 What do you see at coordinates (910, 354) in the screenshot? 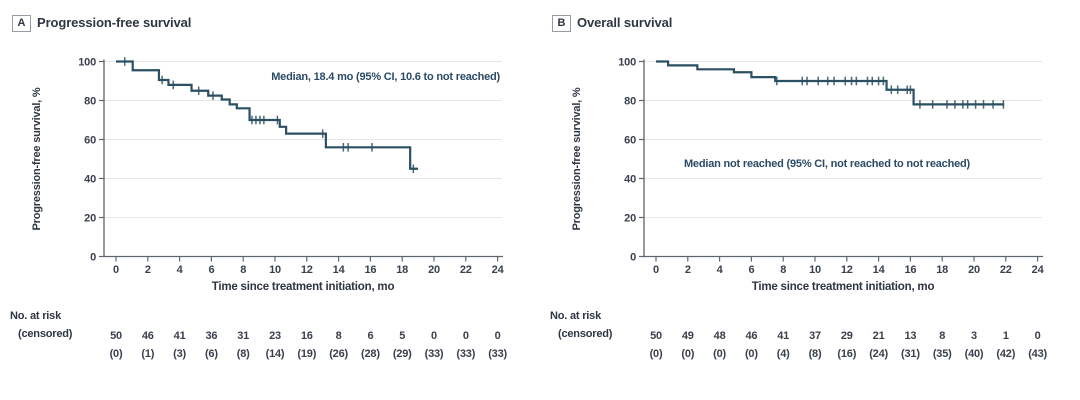
I see `censored-count: (31)` at bounding box center [910, 354].